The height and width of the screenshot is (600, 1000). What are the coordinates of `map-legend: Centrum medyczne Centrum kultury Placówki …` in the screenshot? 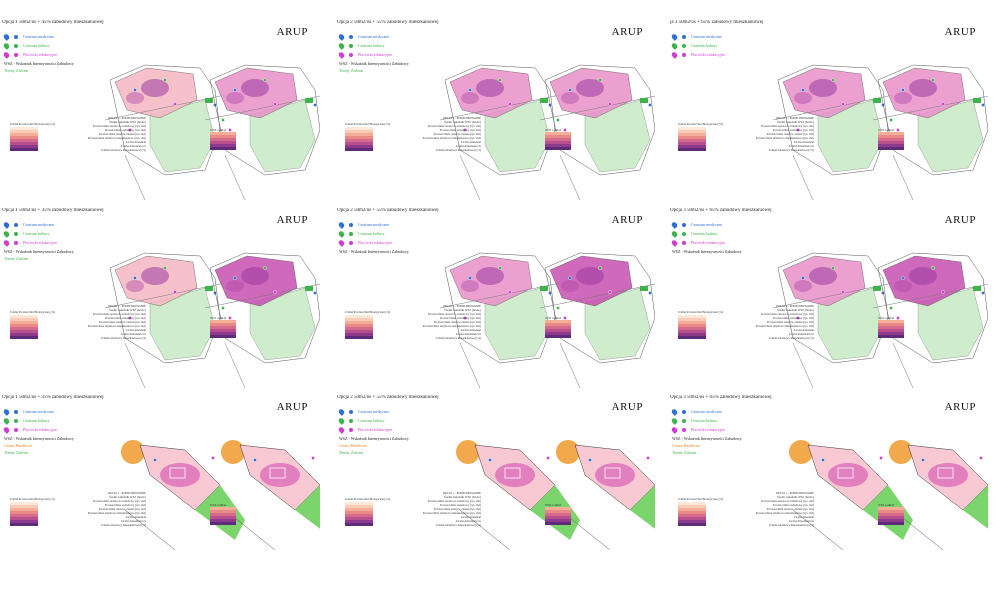 It's located at (373, 237).